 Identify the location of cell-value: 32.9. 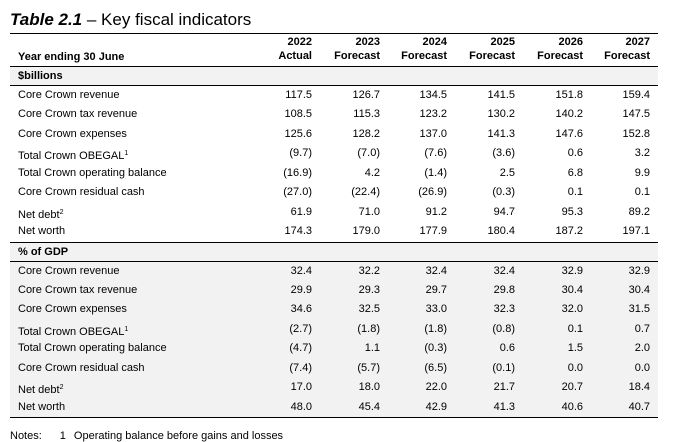
(572, 270).